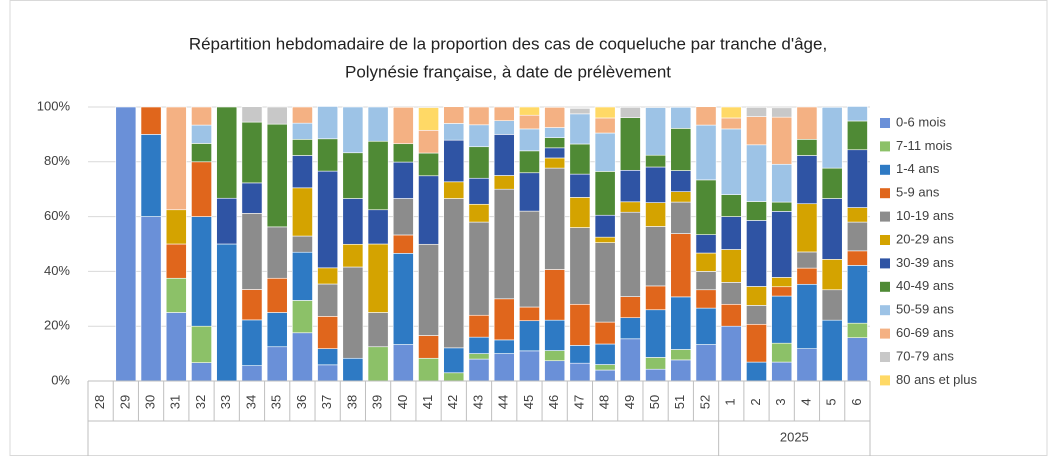 The image size is (1055, 461). What do you see at coordinates (503, 402) in the screenshot?
I see `x-tick-label: 44` at bounding box center [503, 402].